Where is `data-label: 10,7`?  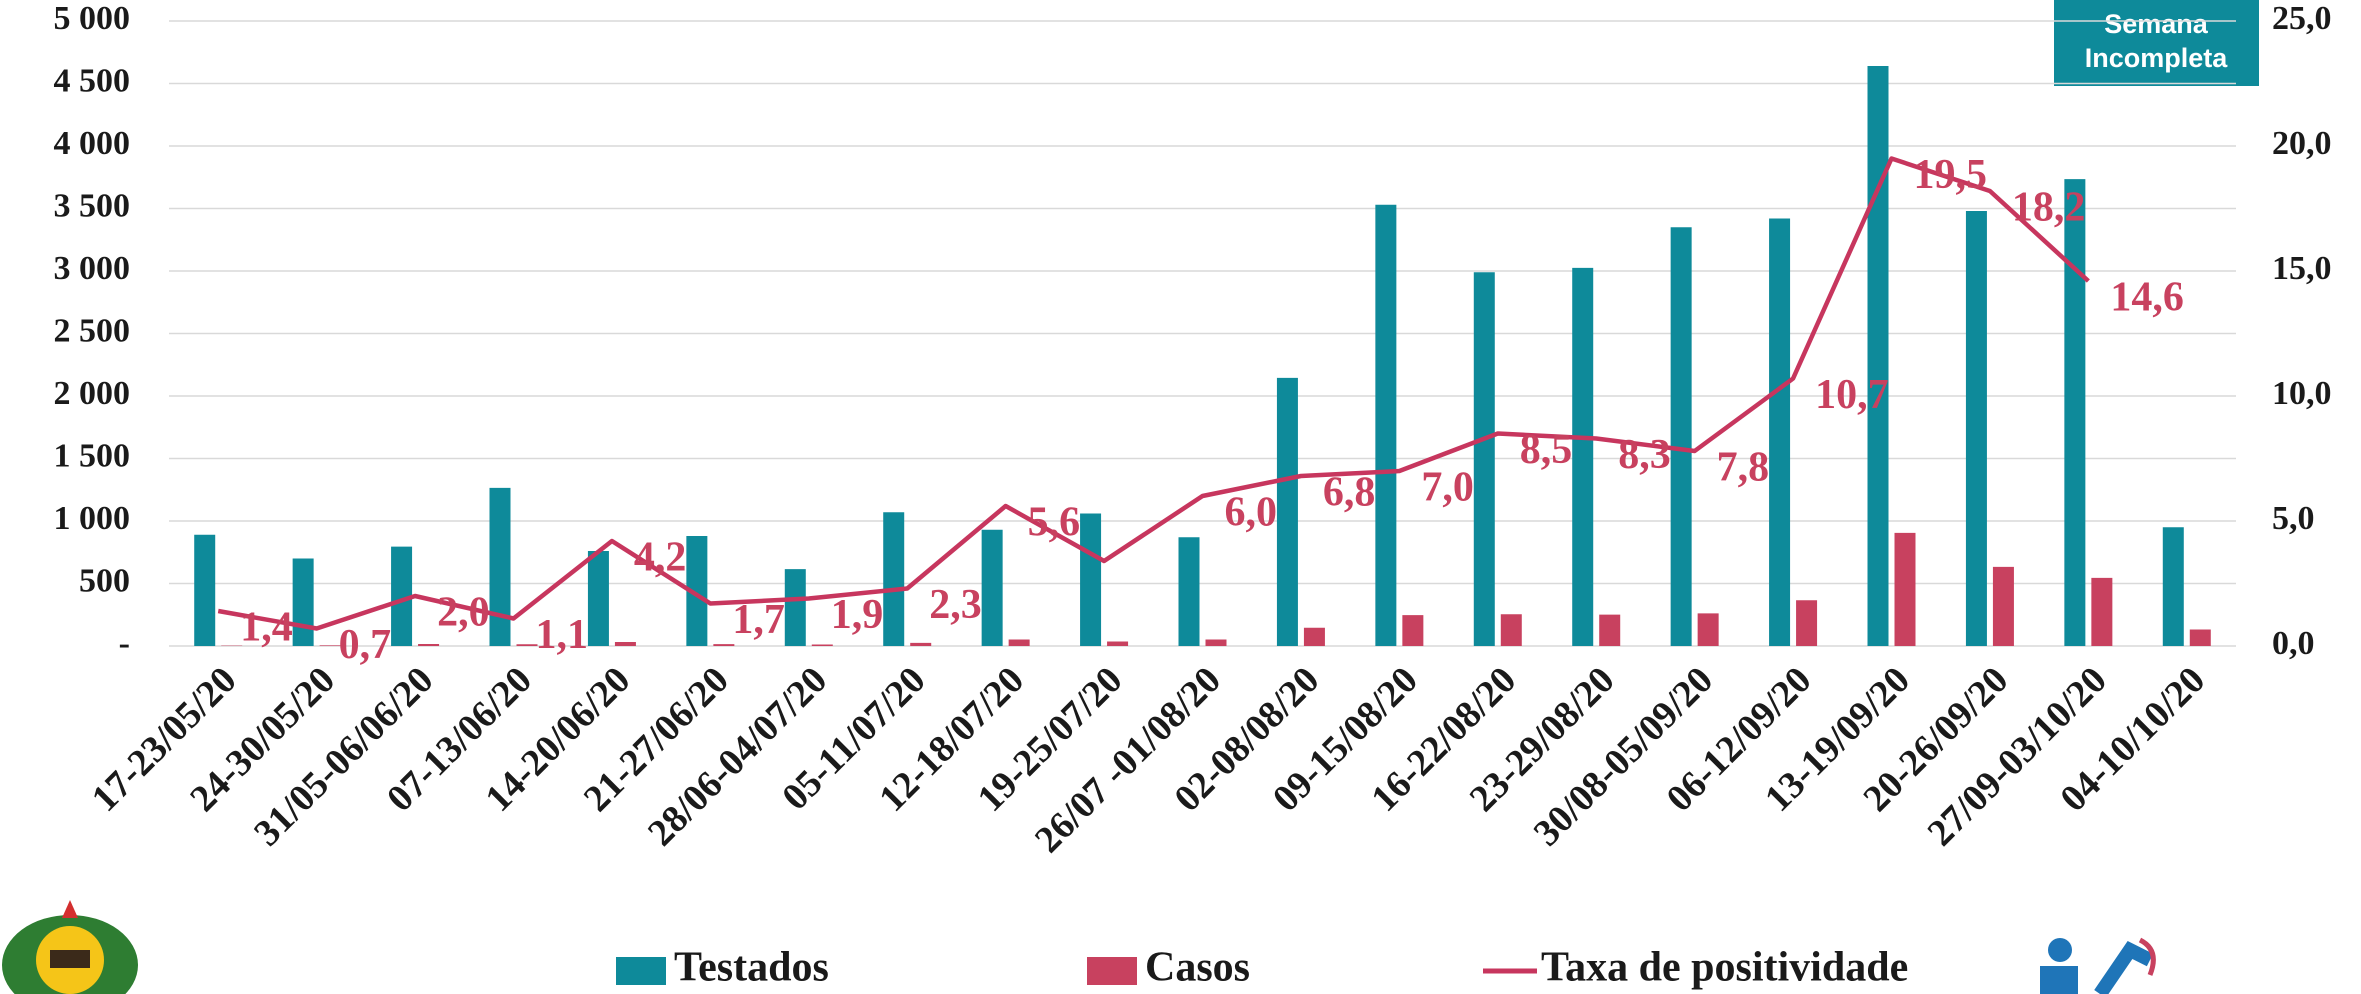
data-label: 10,7 is located at coordinates (1852, 395).